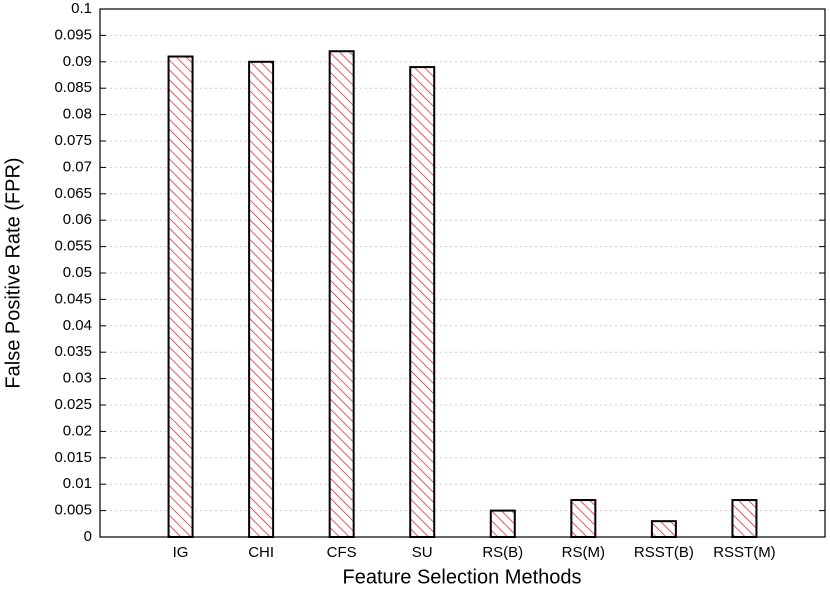 Image resolution: width=830 pixels, height=591 pixels. What do you see at coordinates (73, 193) in the screenshot?
I see `y-tick-label: 0.065` at bounding box center [73, 193].